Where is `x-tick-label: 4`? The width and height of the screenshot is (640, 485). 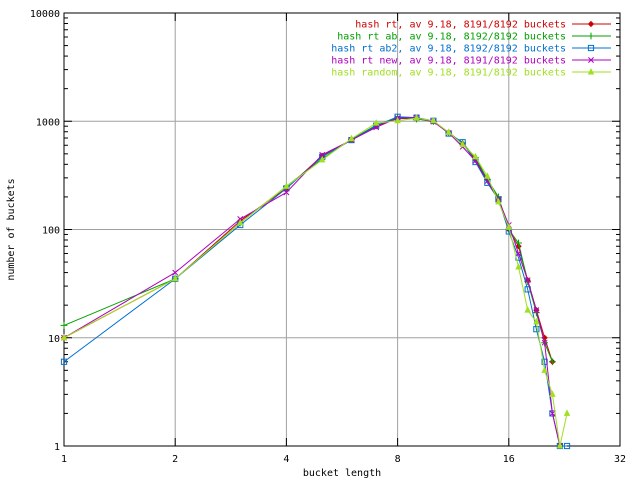
x-tick-label: 4 is located at coordinates (286, 459).